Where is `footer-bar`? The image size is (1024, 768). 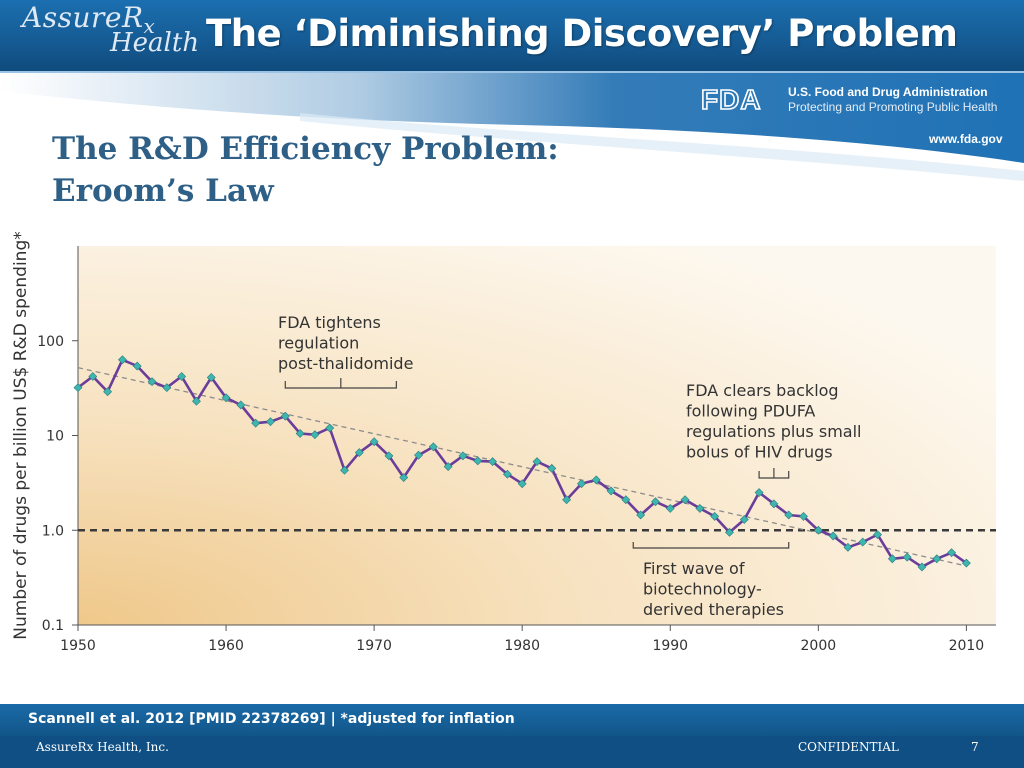 footer-bar is located at coordinates (512, 752).